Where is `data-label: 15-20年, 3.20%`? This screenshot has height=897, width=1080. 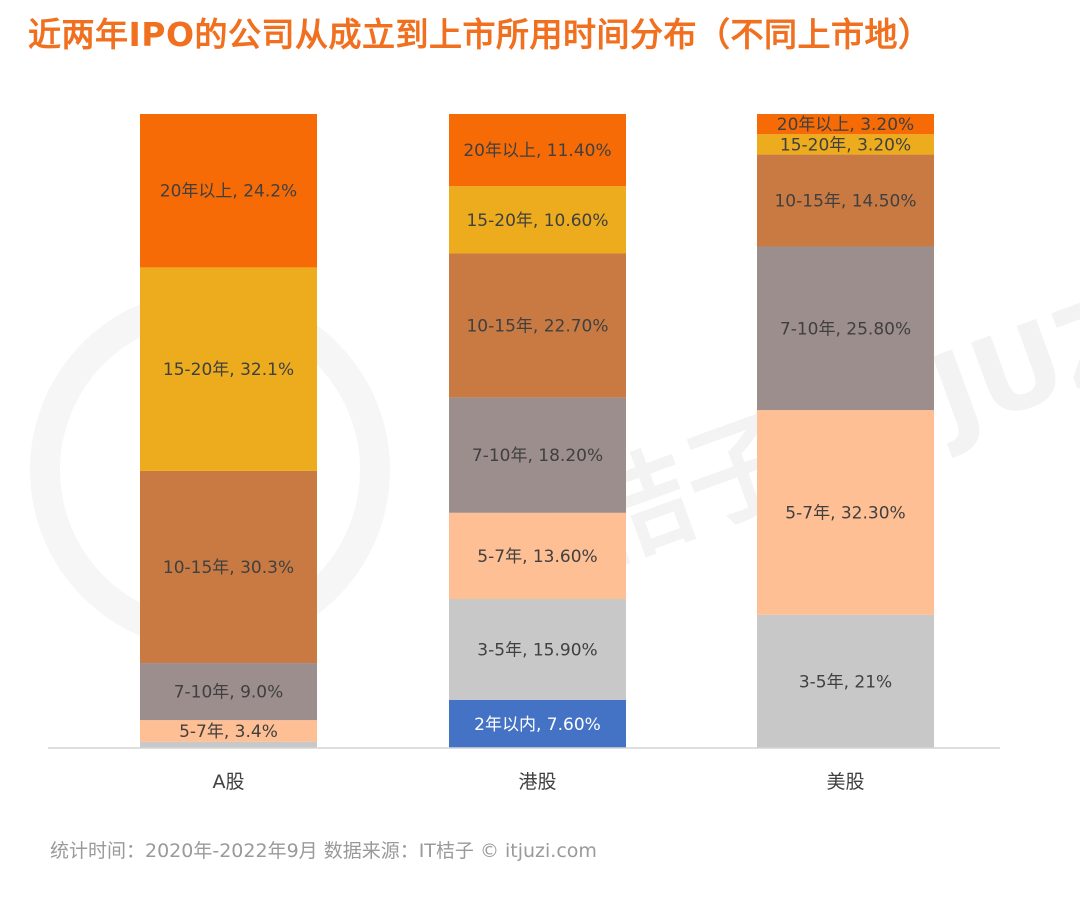
data-label: 15-20年, 3.20% is located at coordinates (845, 145).